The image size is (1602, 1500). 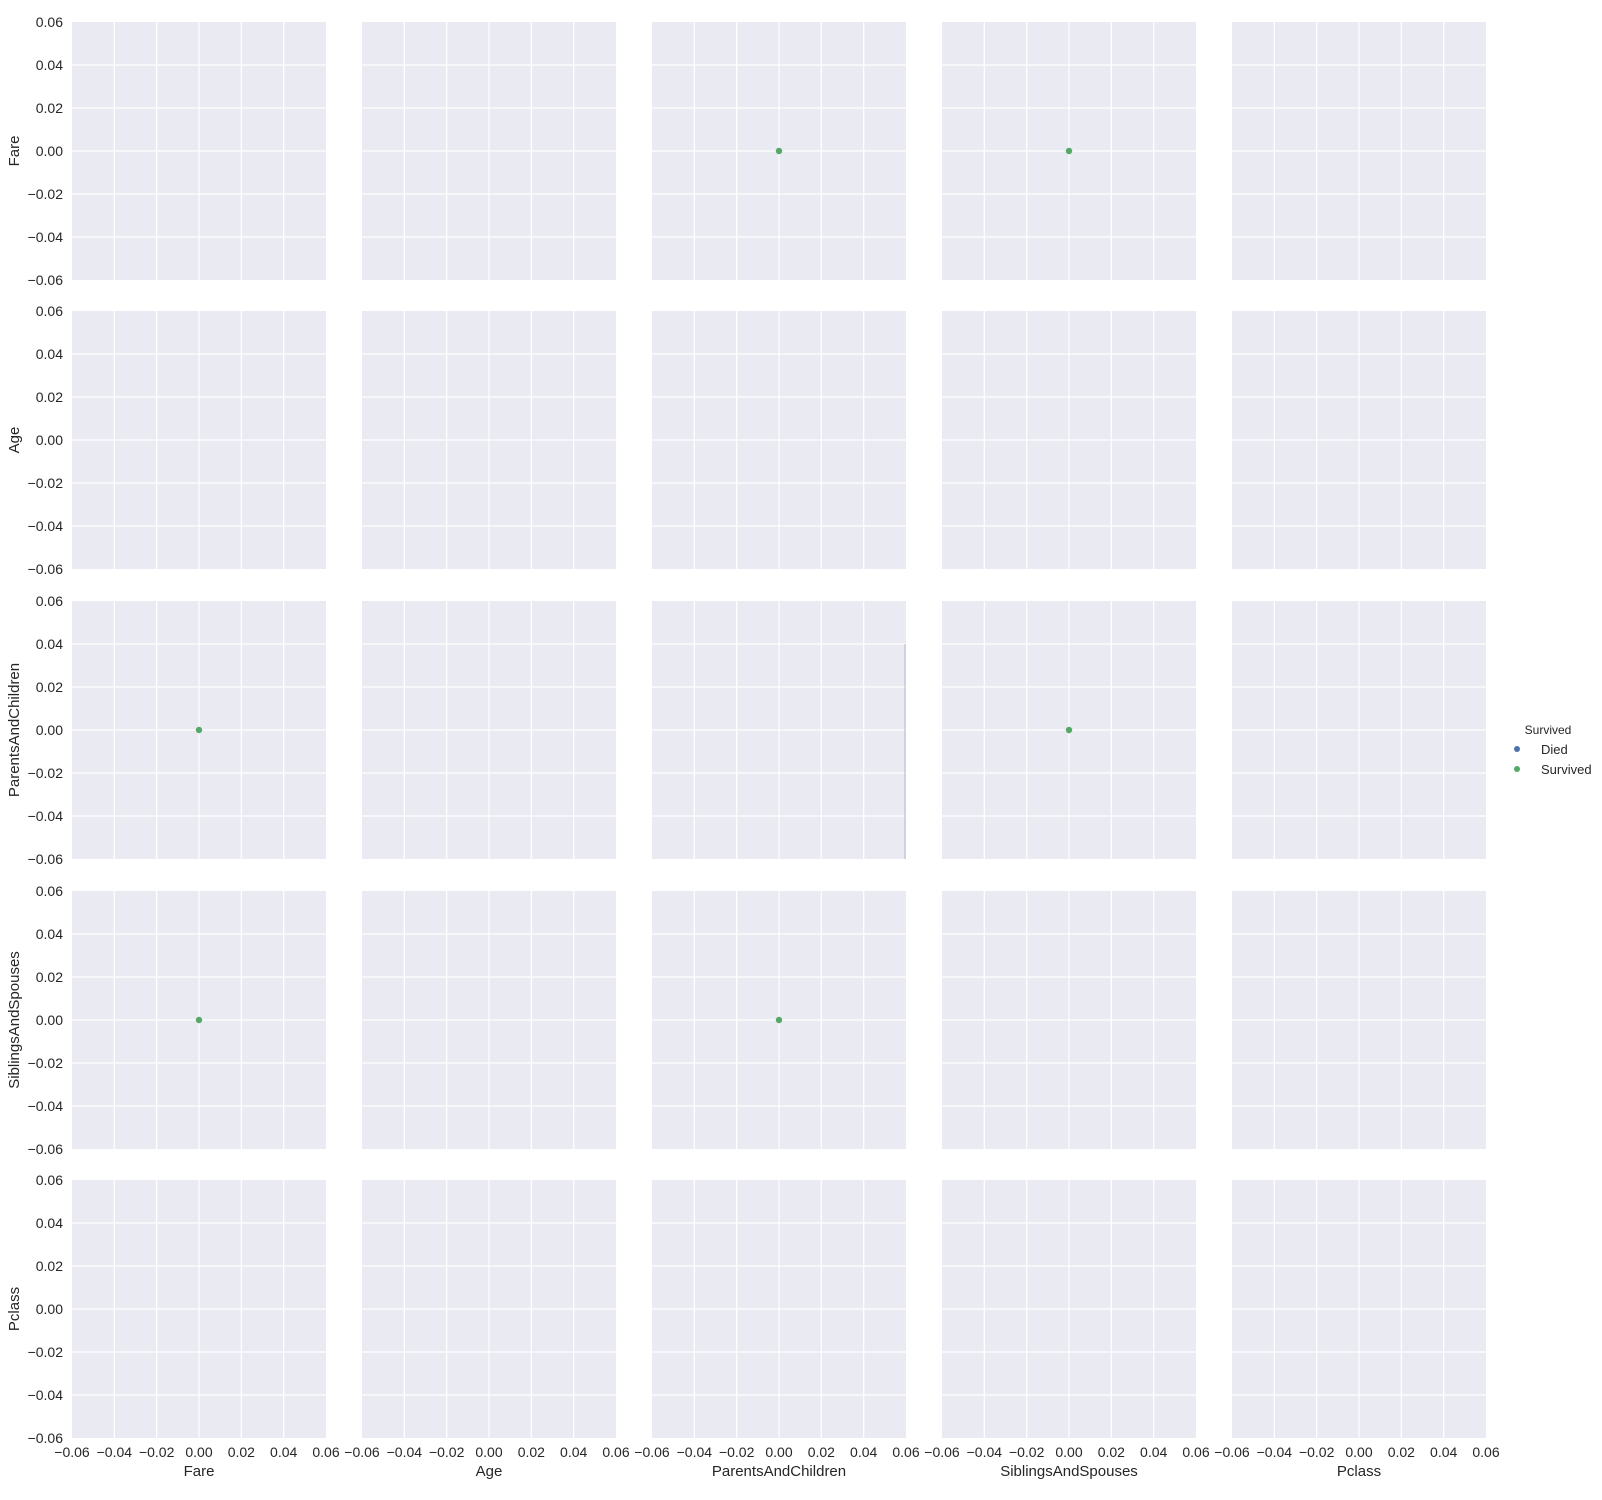 What do you see at coordinates (1359, 1471) in the screenshot?
I see `x-axis-label-Pclass: Pclass` at bounding box center [1359, 1471].